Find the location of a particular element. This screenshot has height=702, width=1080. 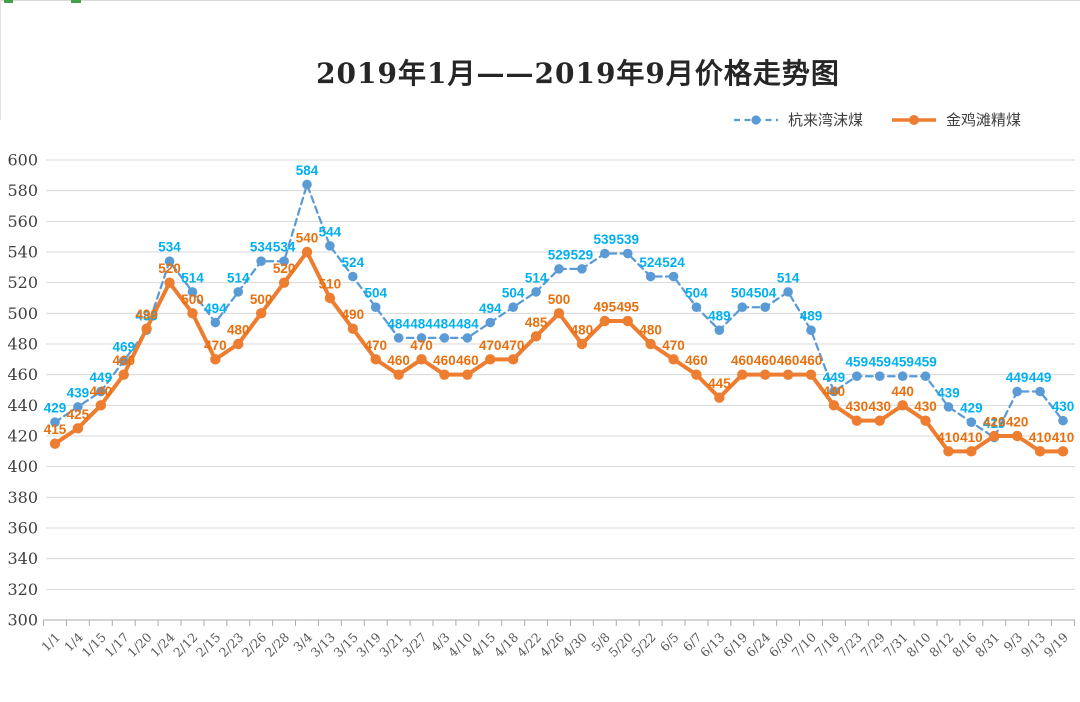

svg-text: 4/26 is located at coordinates (552, 644).